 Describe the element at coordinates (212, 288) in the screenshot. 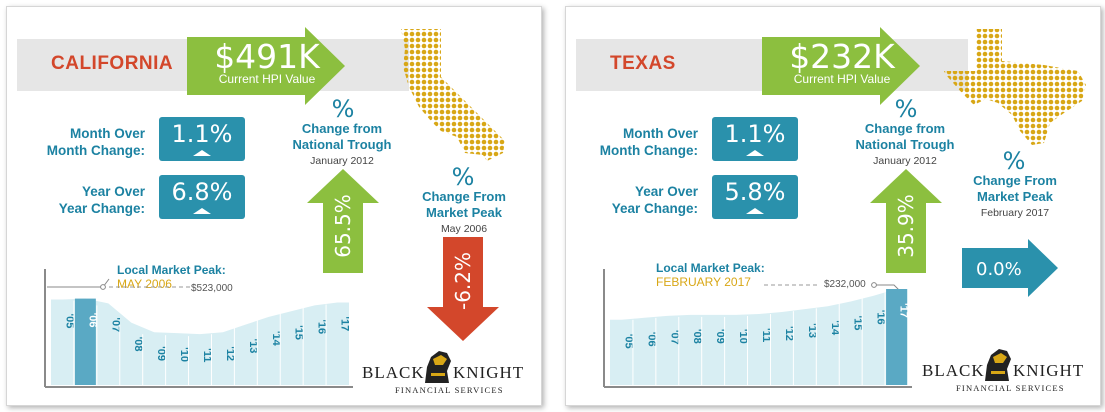

I see `local-peak-value: $523,000` at that location.